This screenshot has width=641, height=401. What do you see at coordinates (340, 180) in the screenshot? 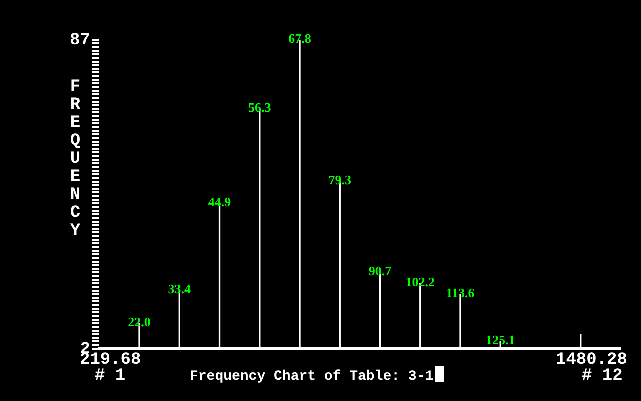
I see `x-tick-label: 79.3` at bounding box center [340, 180].